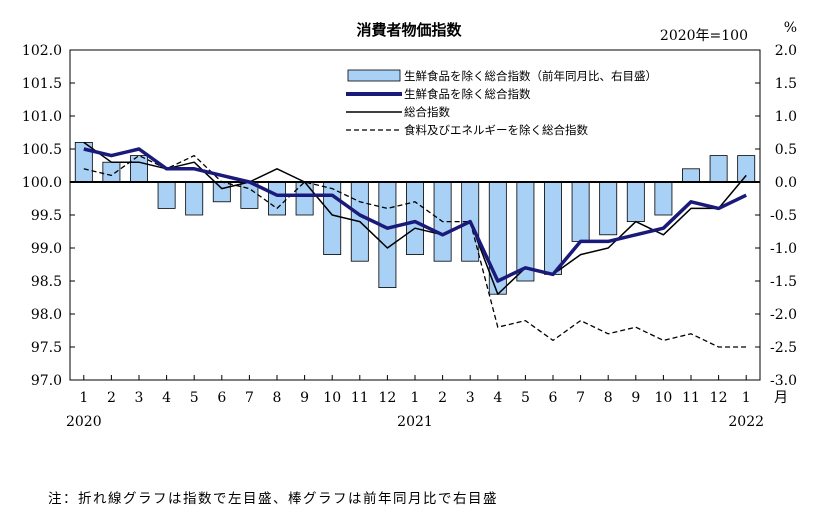 This screenshot has height=524, width=820. What do you see at coordinates (704, 36) in the screenshot?
I see `base-year-label: 2020年=100` at bounding box center [704, 36].